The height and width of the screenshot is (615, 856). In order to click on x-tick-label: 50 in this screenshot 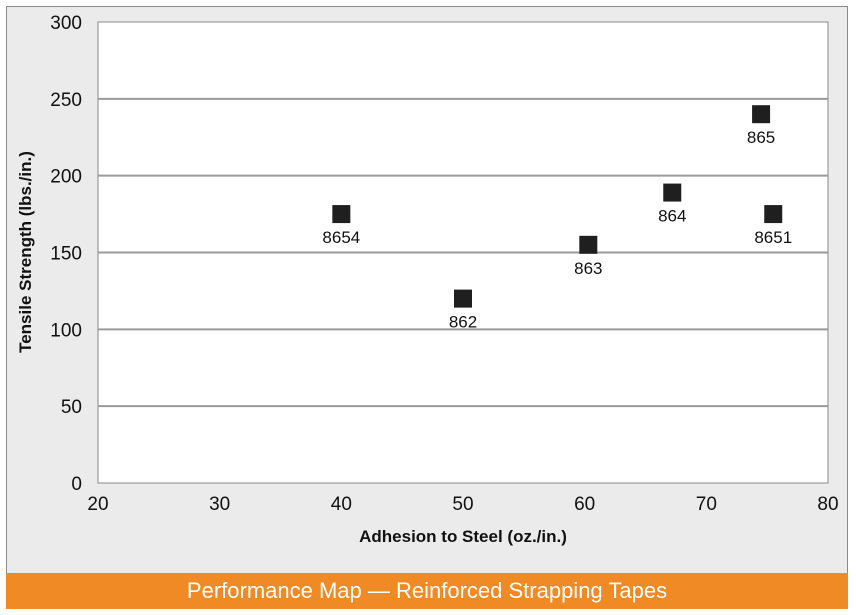, I will do `click(462, 504)`.